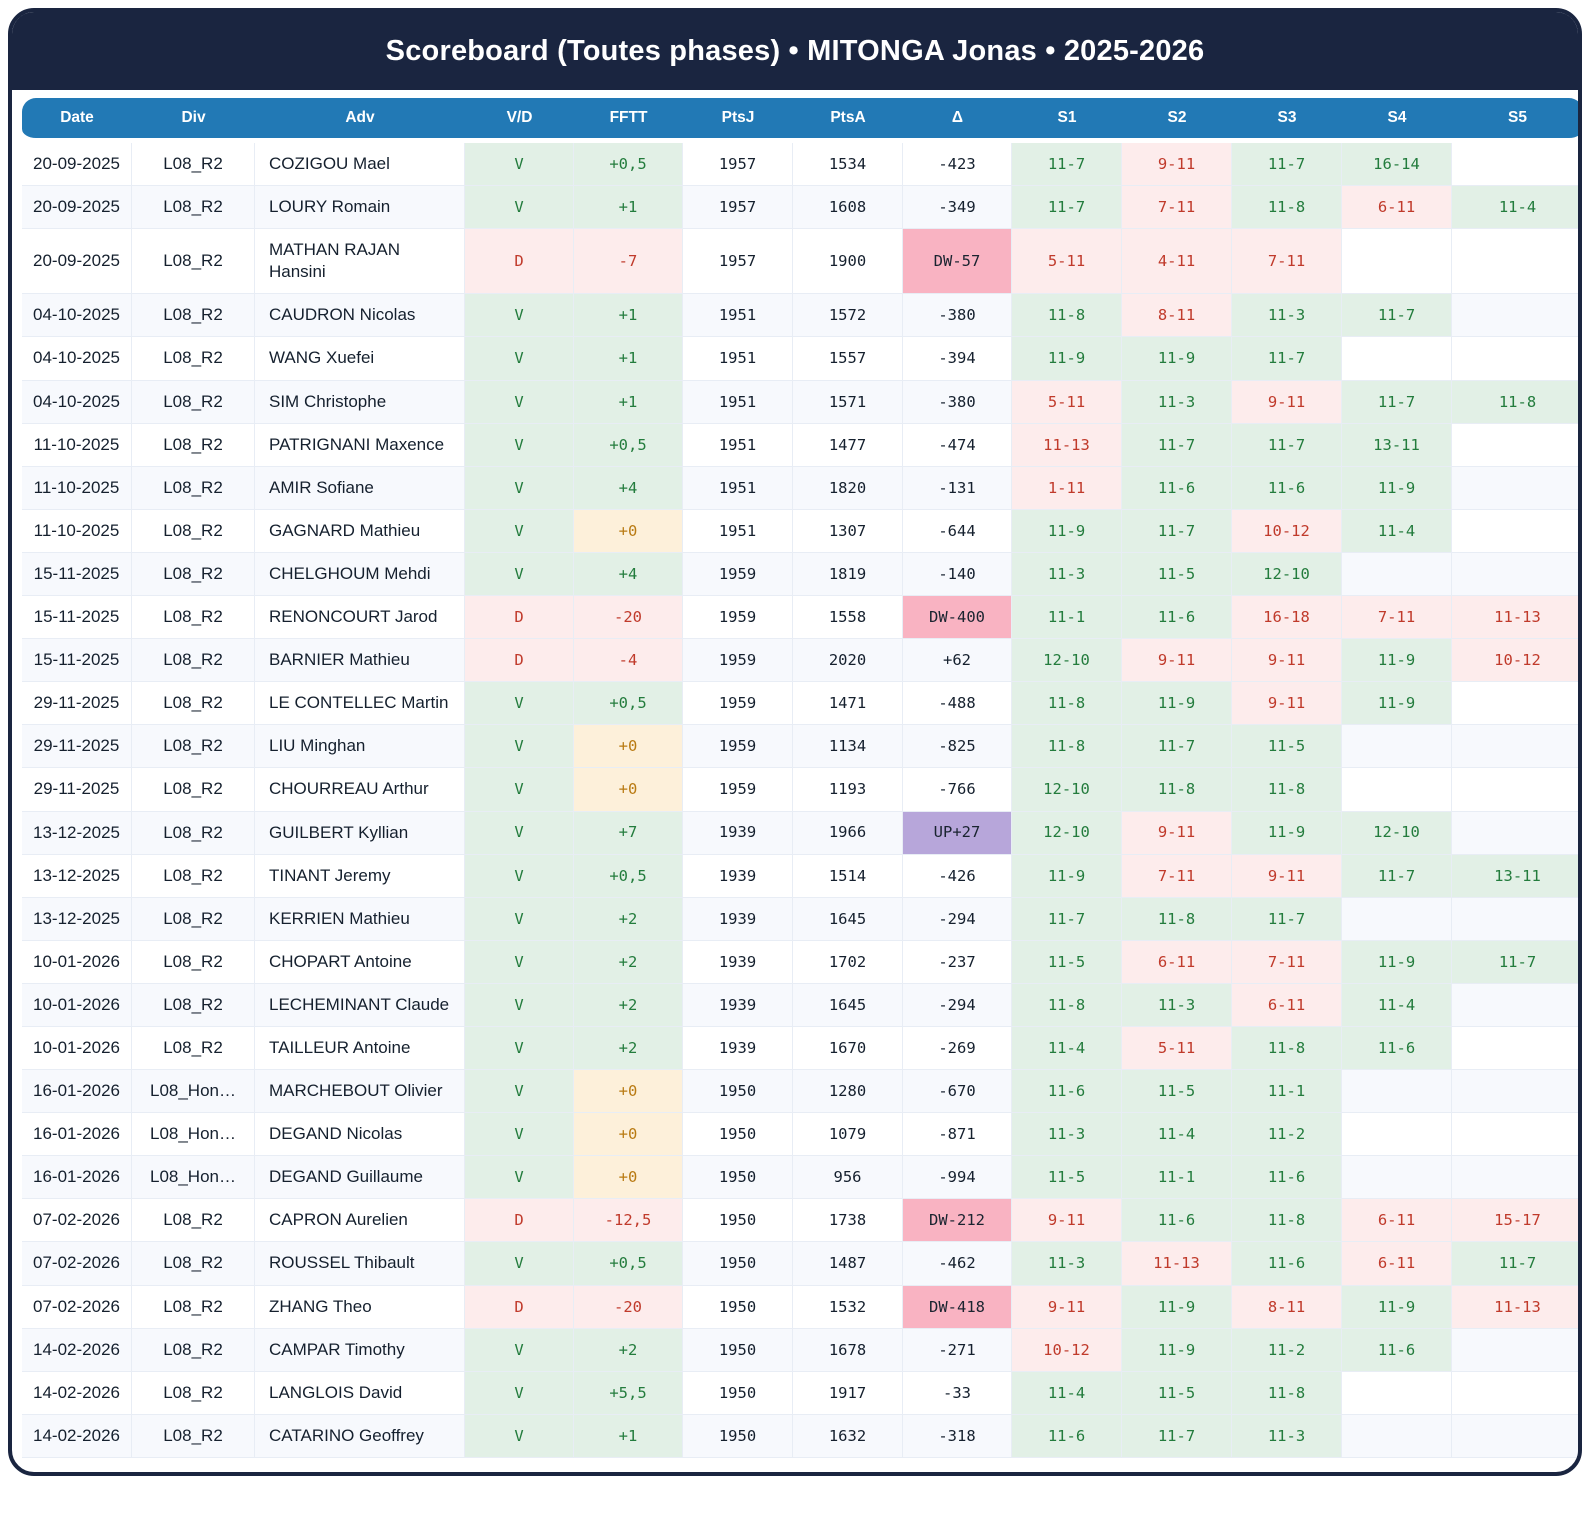 The image size is (1590, 1513). Describe the element at coordinates (628, 574) in the screenshot. I see `cell-fftt: +4` at that location.